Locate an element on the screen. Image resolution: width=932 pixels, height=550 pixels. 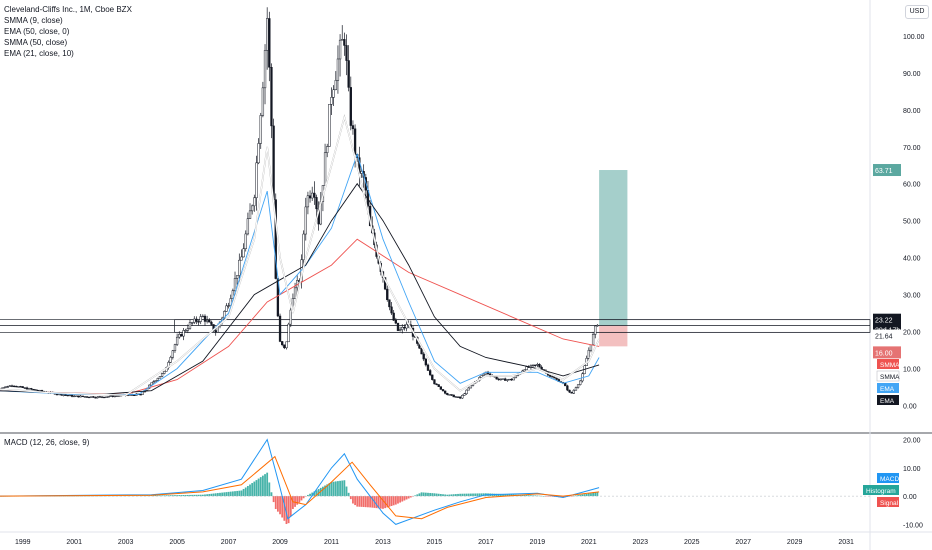
x-tick-label-2: 2003 is located at coordinates (126, 542).